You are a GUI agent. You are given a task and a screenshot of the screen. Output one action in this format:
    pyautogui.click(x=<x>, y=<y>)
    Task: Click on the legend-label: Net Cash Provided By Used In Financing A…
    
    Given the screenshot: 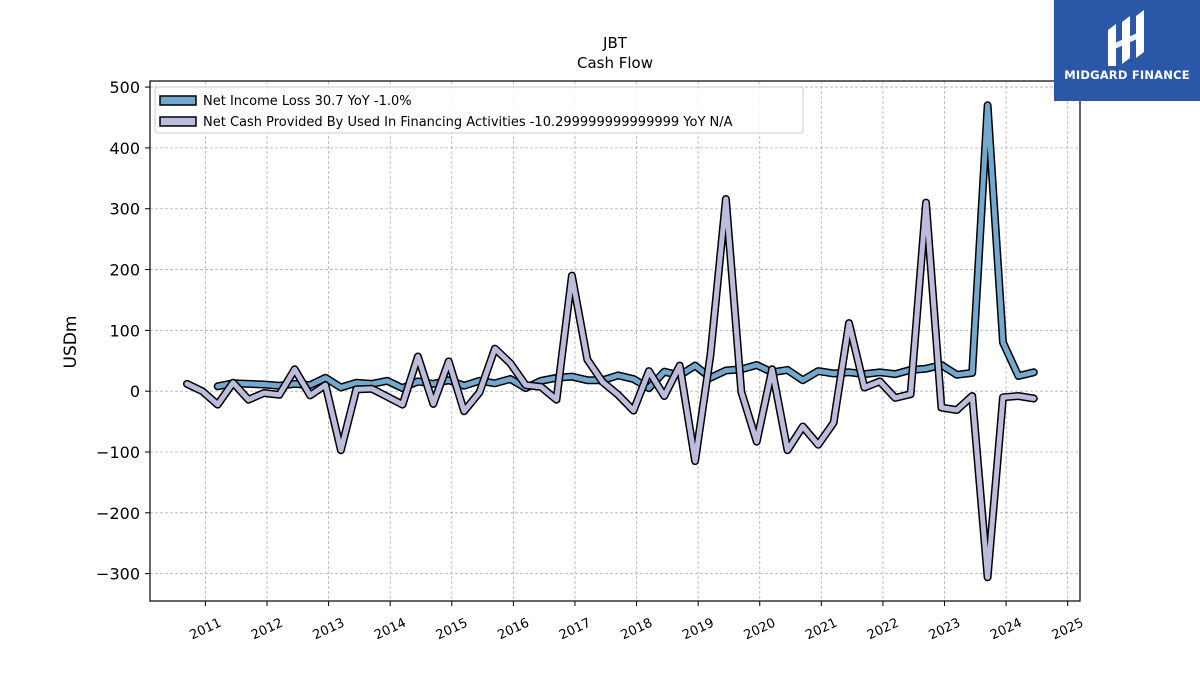 What is the action you would take?
    pyautogui.click(x=468, y=122)
    